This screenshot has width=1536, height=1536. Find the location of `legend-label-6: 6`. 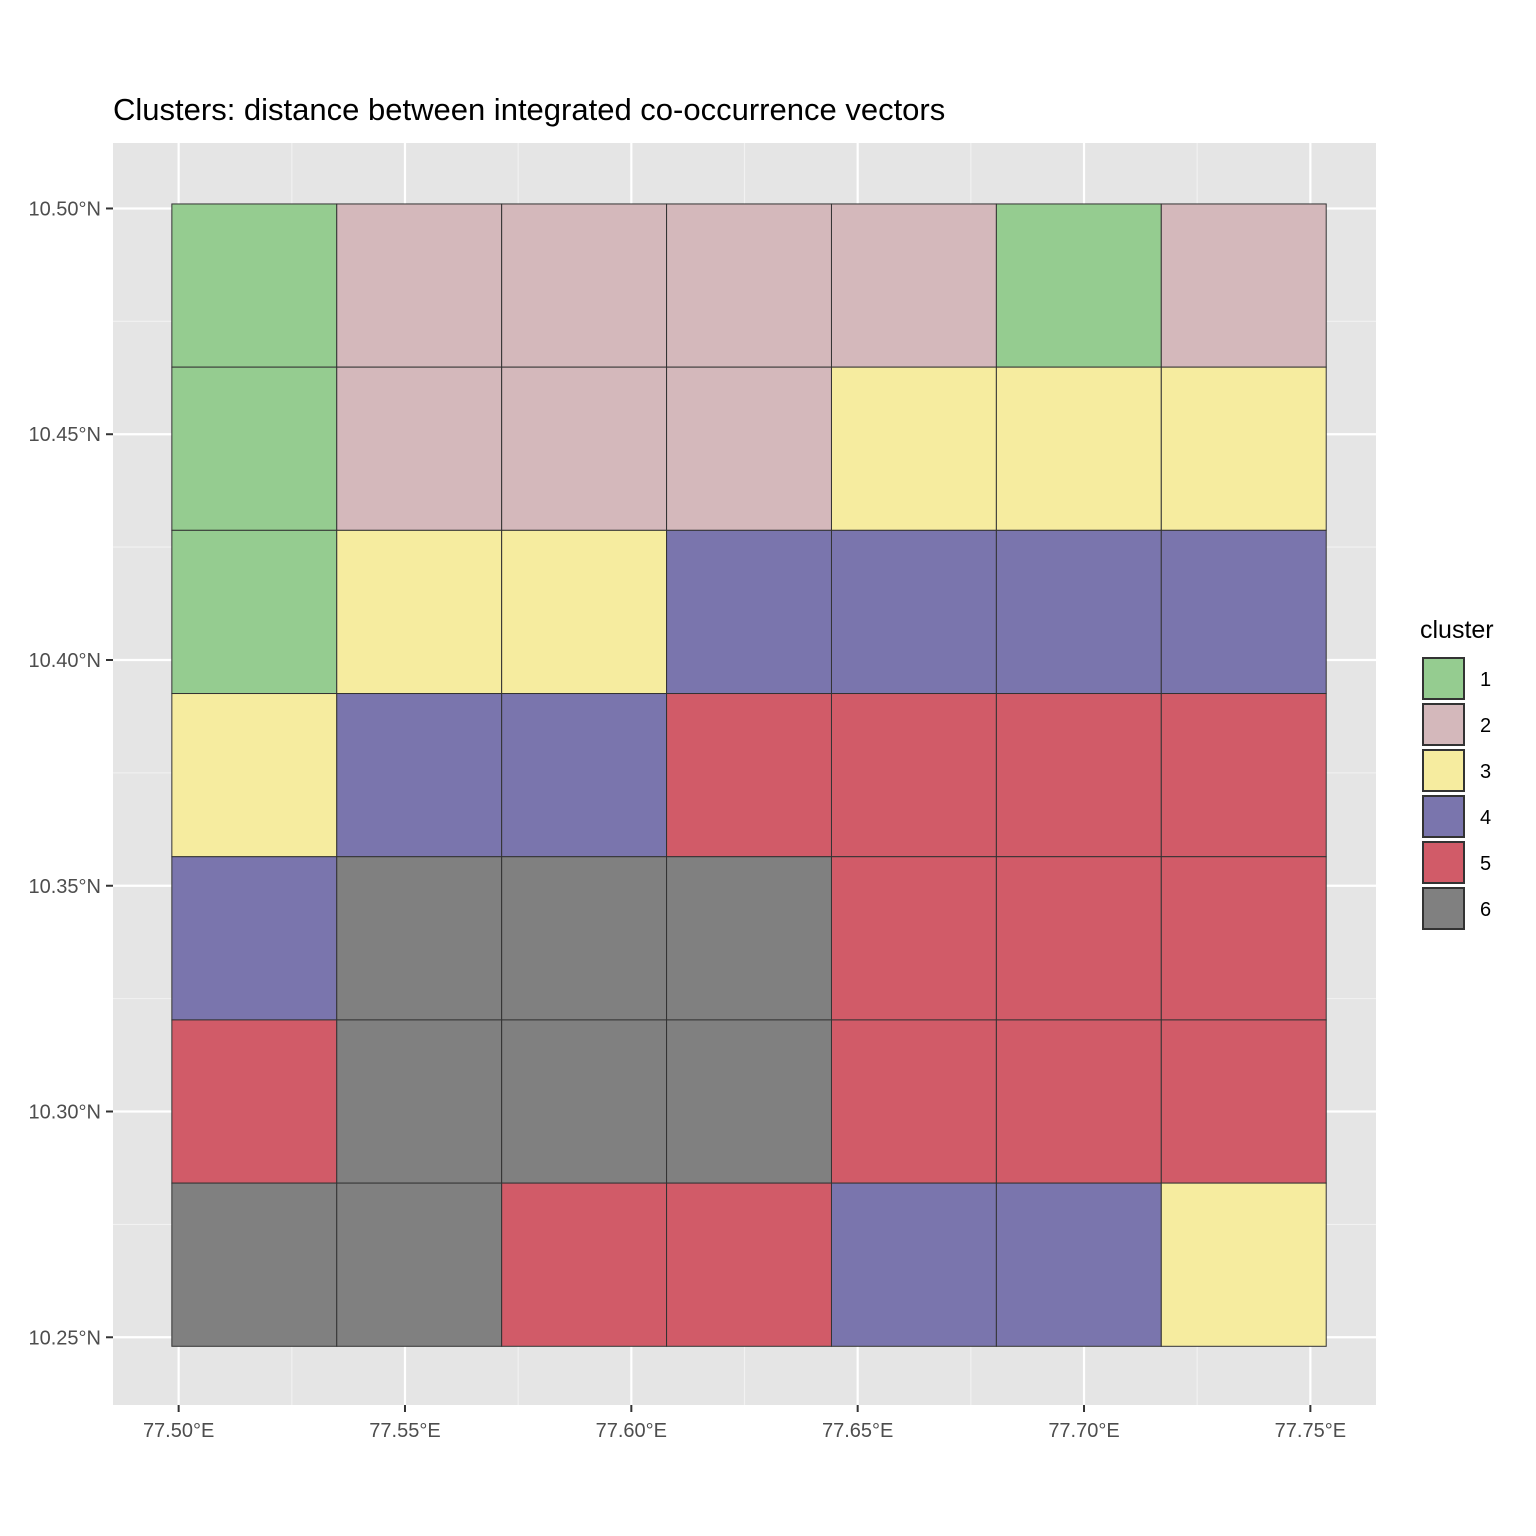

legend-label-6: 6 is located at coordinates (1485, 910).